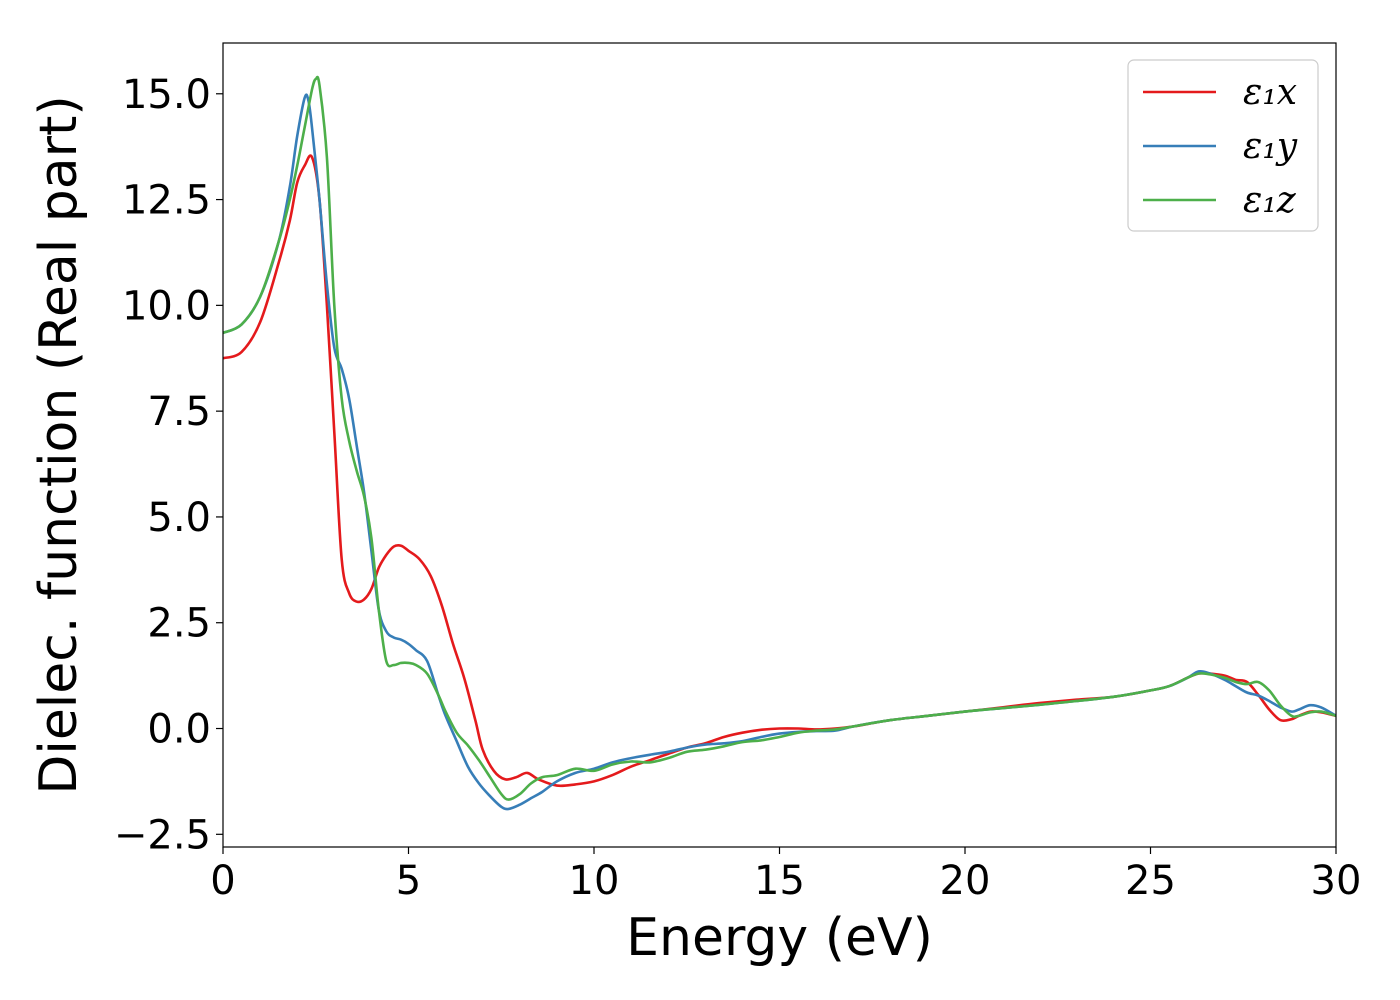  Describe the element at coordinates (179, 730) in the screenshot. I see `y-tick-label: 0.0` at that location.